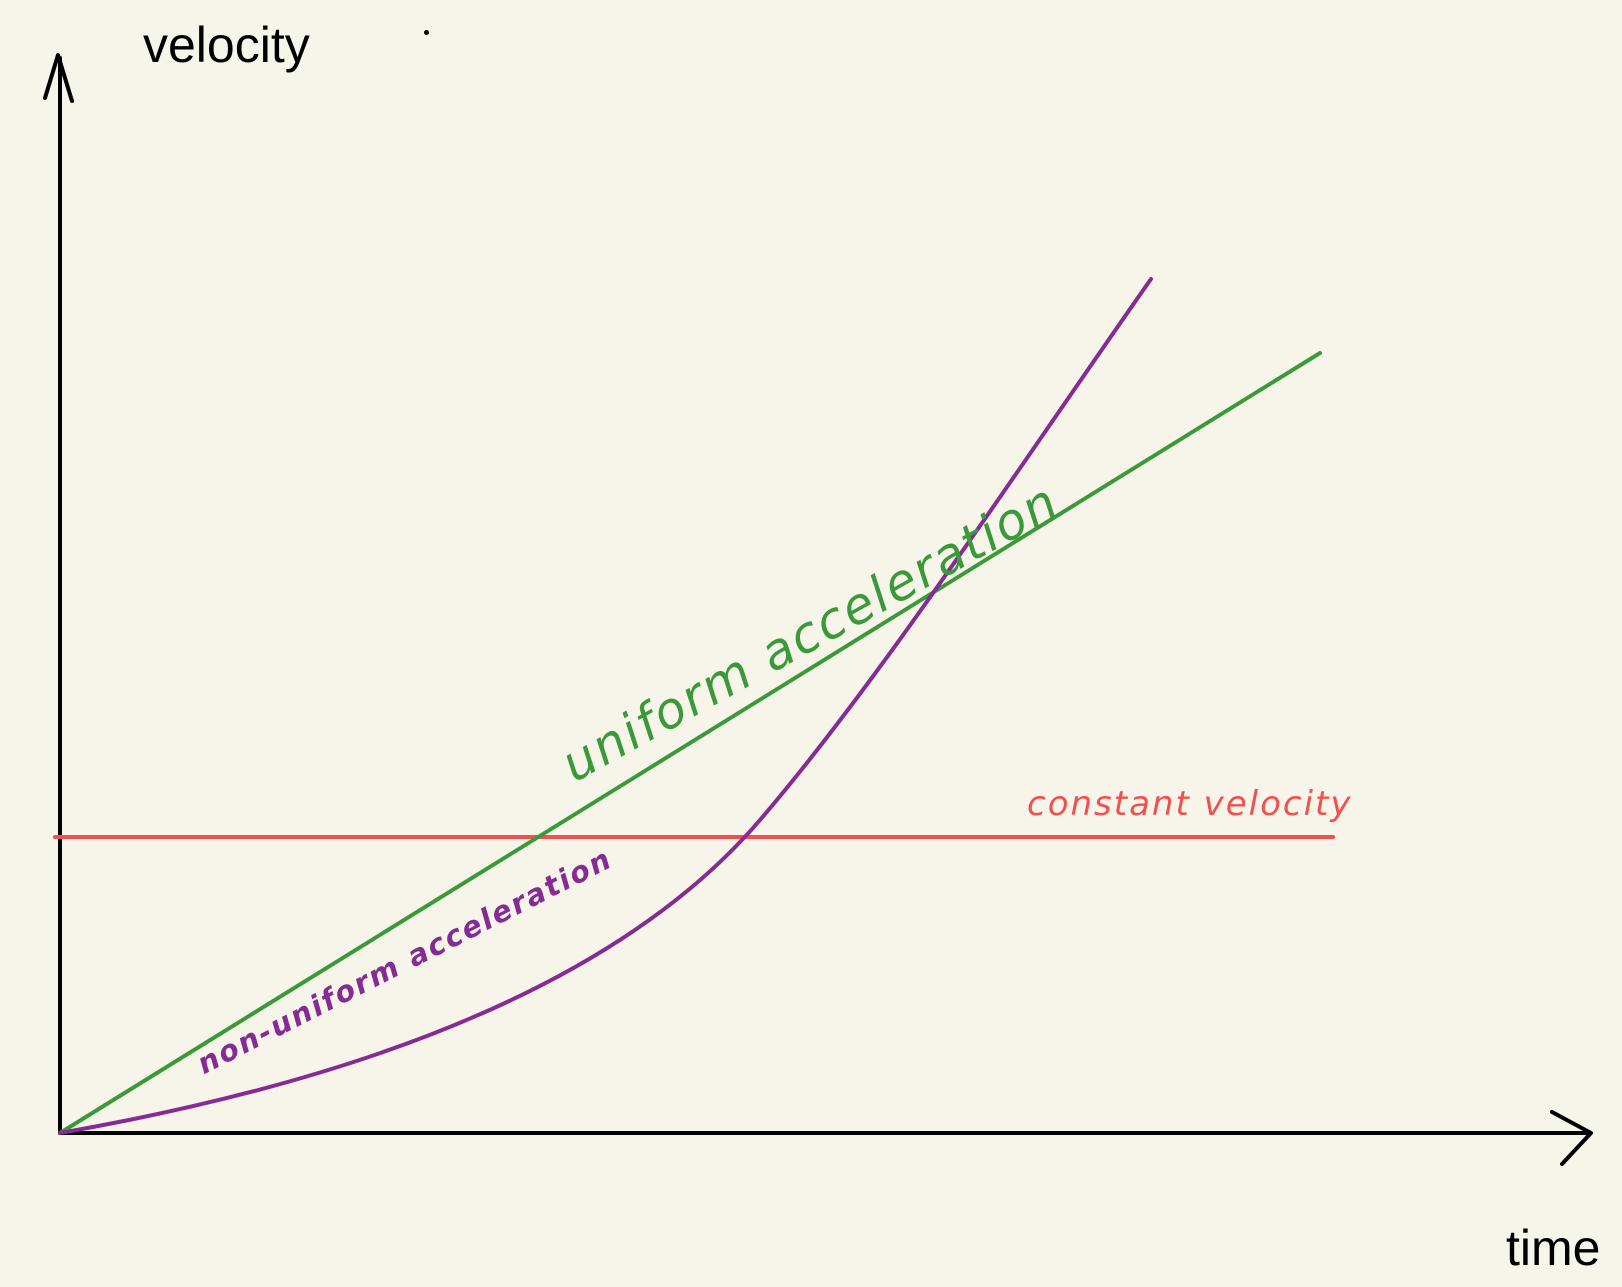  What do you see at coordinates (58, 78) in the screenshot?
I see `y-axis-arrowhead-icon` at bounding box center [58, 78].